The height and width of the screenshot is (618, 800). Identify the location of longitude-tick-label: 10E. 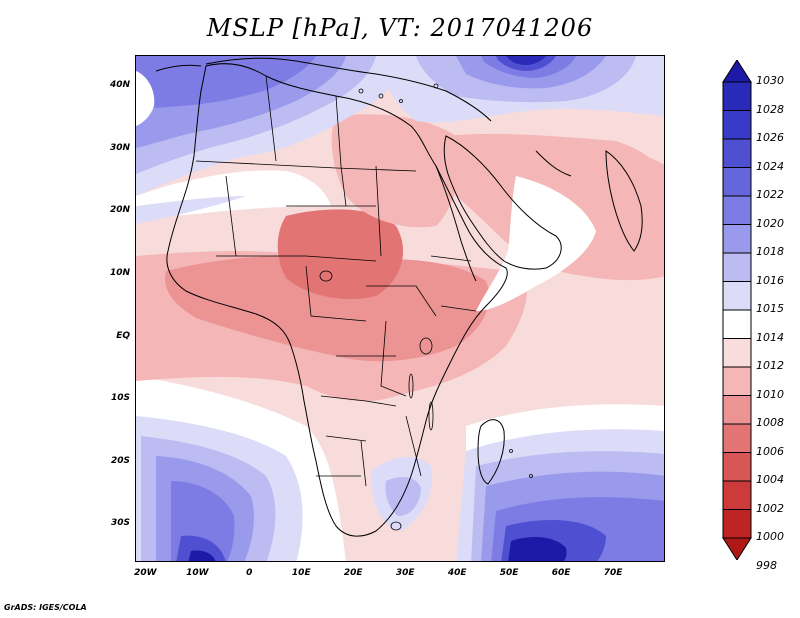
(301, 573).